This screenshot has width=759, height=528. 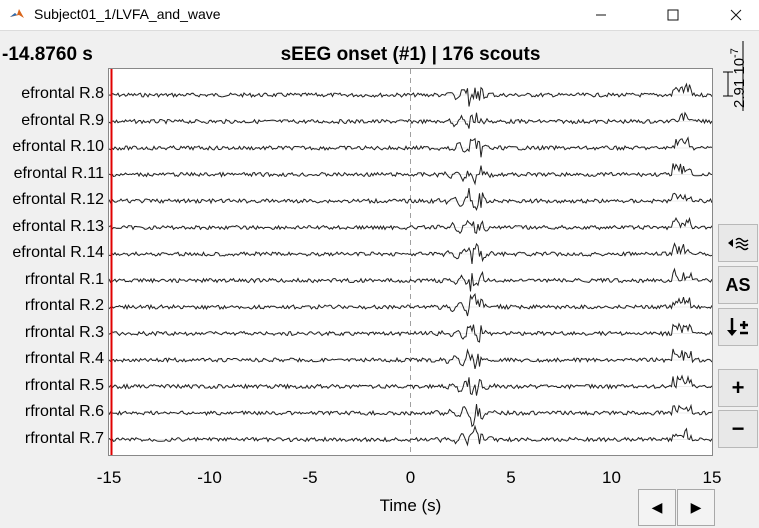 What do you see at coordinates (738, 429) in the screenshot?
I see `zoom-out-button: −` at bounding box center [738, 429].